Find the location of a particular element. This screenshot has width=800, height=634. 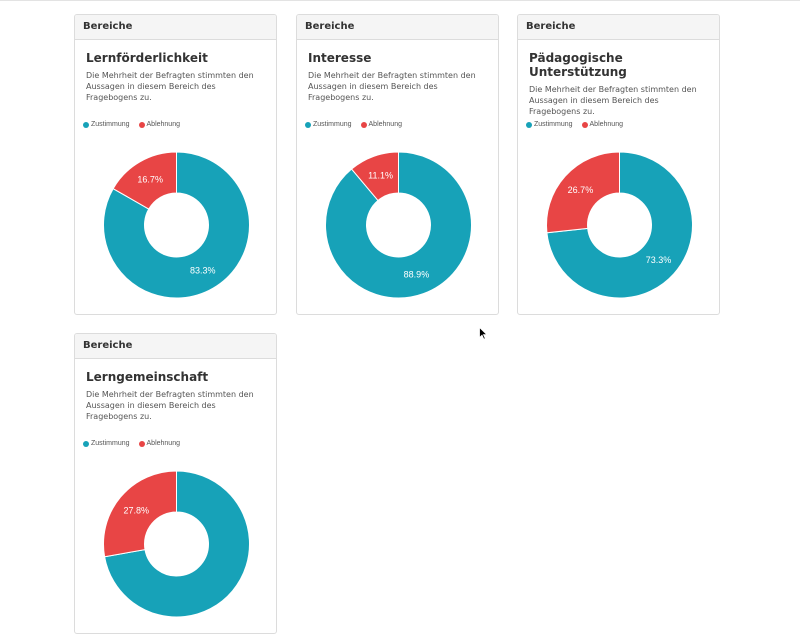

donut-chart: 27.8% is located at coordinates (176, 544).